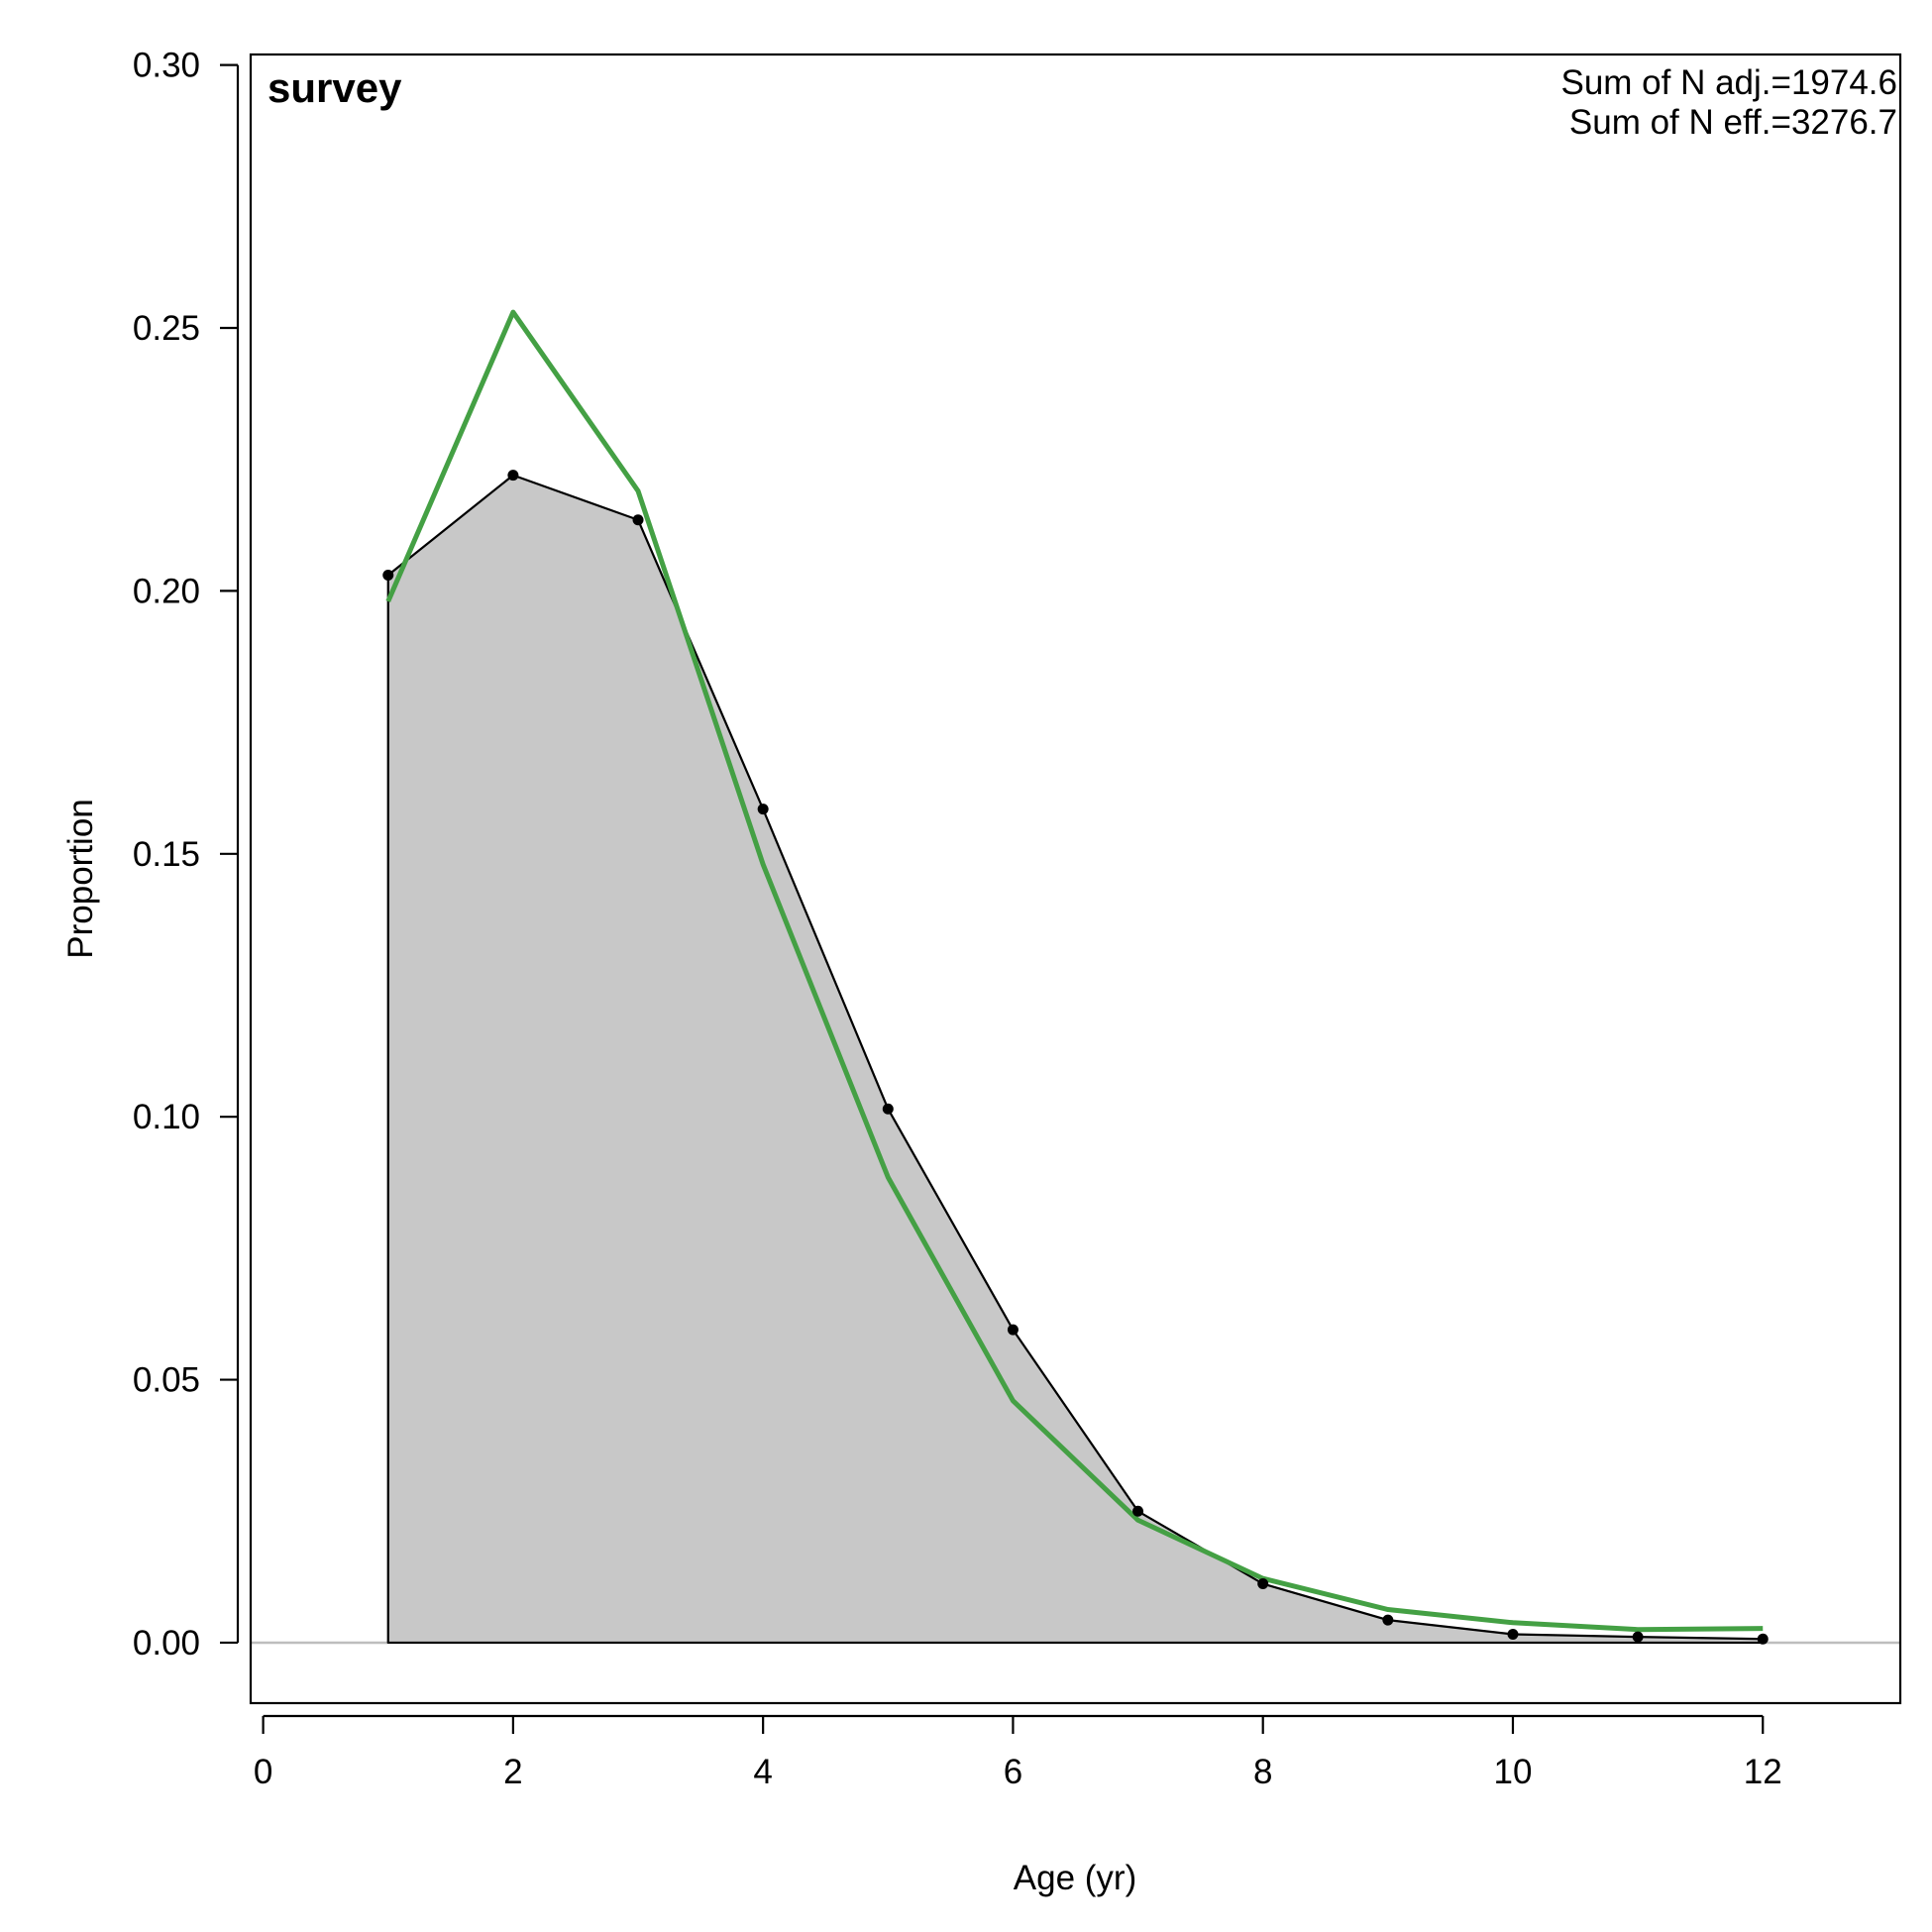 The width and height of the screenshot is (1932, 1932). Describe the element at coordinates (1513, 1772) in the screenshot. I see `x-tick-label: 10` at that location.